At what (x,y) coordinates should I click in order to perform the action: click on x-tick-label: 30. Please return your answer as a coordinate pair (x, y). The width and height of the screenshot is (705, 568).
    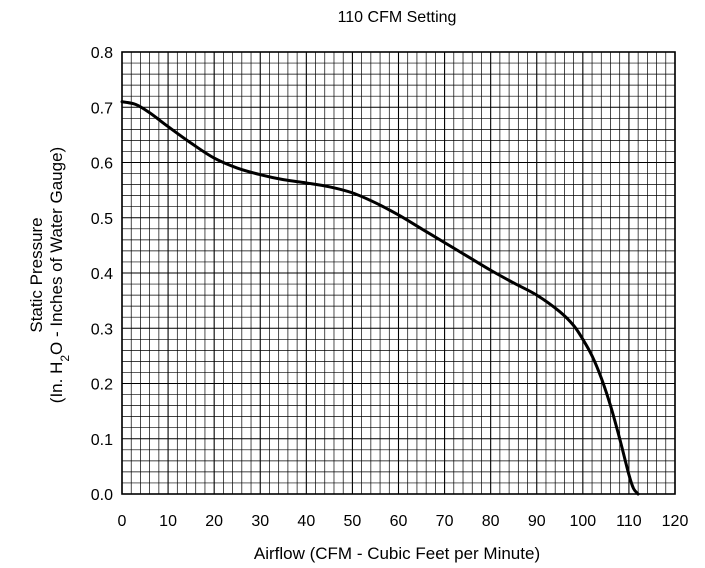
    Looking at the image, I should click on (260, 521).